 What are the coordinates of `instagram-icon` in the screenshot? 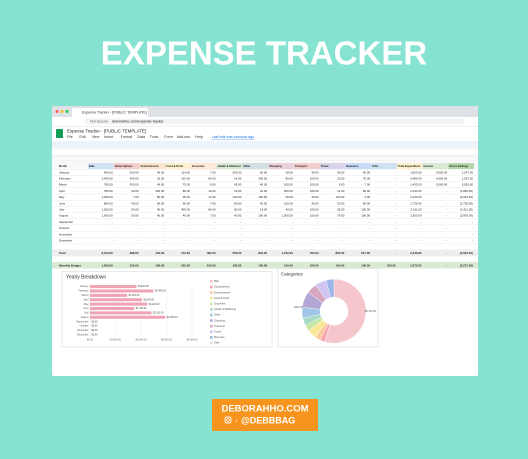 It's located at (228, 420).